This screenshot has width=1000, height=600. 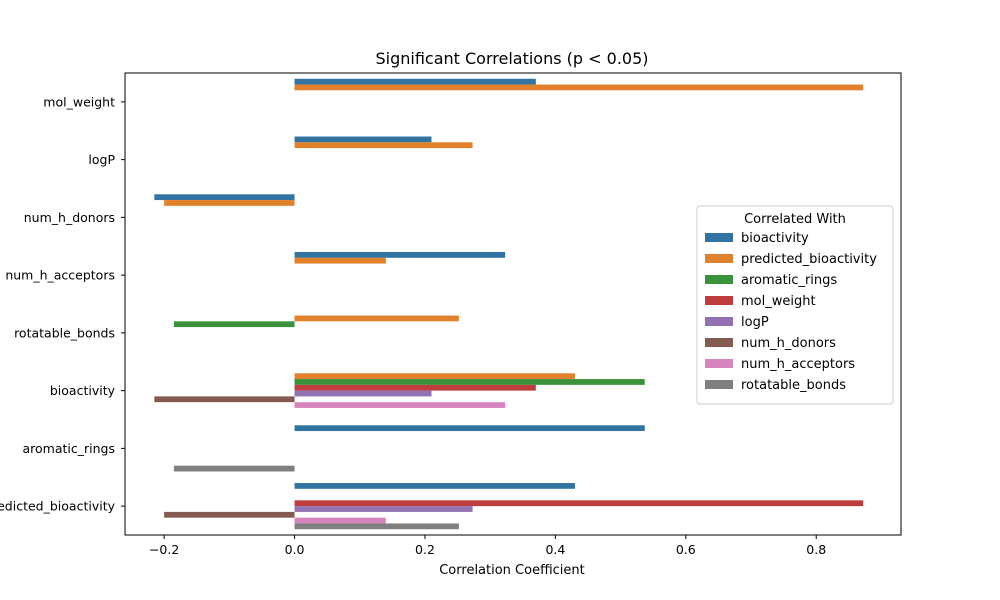 What do you see at coordinates (719, 237) in the screenshot?
I see `legend-swatch-bioactivity` at bounding box center [719, 237].